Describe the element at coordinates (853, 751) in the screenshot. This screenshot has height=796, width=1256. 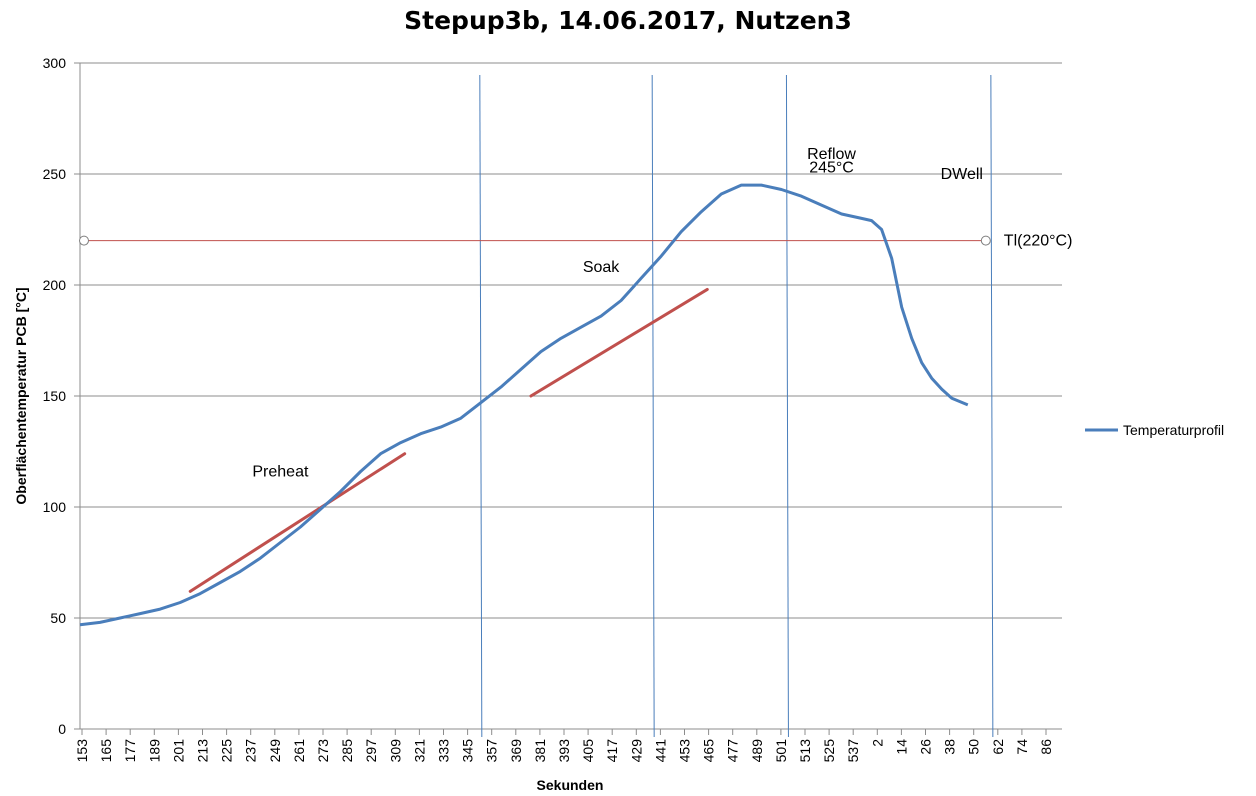
I see `x-tick-label: 537` at that location.